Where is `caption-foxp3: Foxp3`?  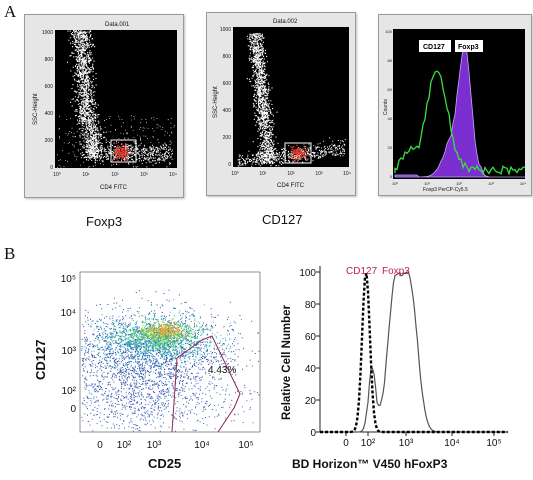 caption-foxp3: Foxp3 is located at coordinates (104, 221).